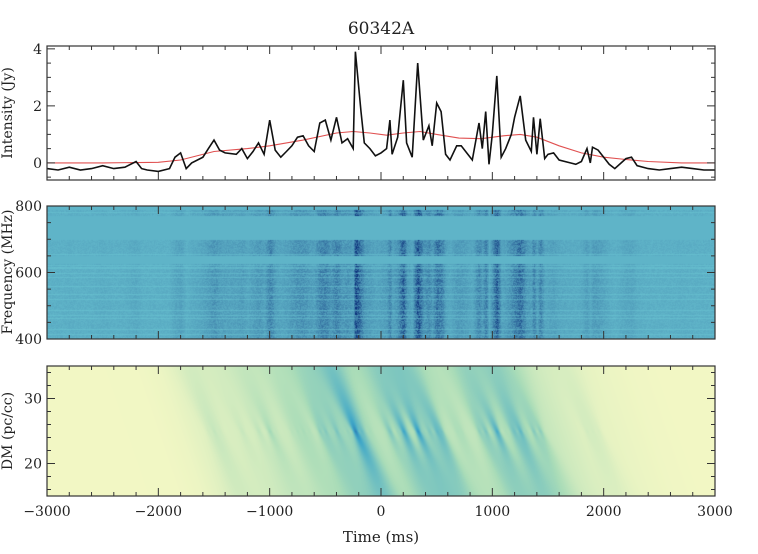 The image size is (758, 554). I want to click on frequency-ylabel: Frequency (MHz), so click(8, 271).